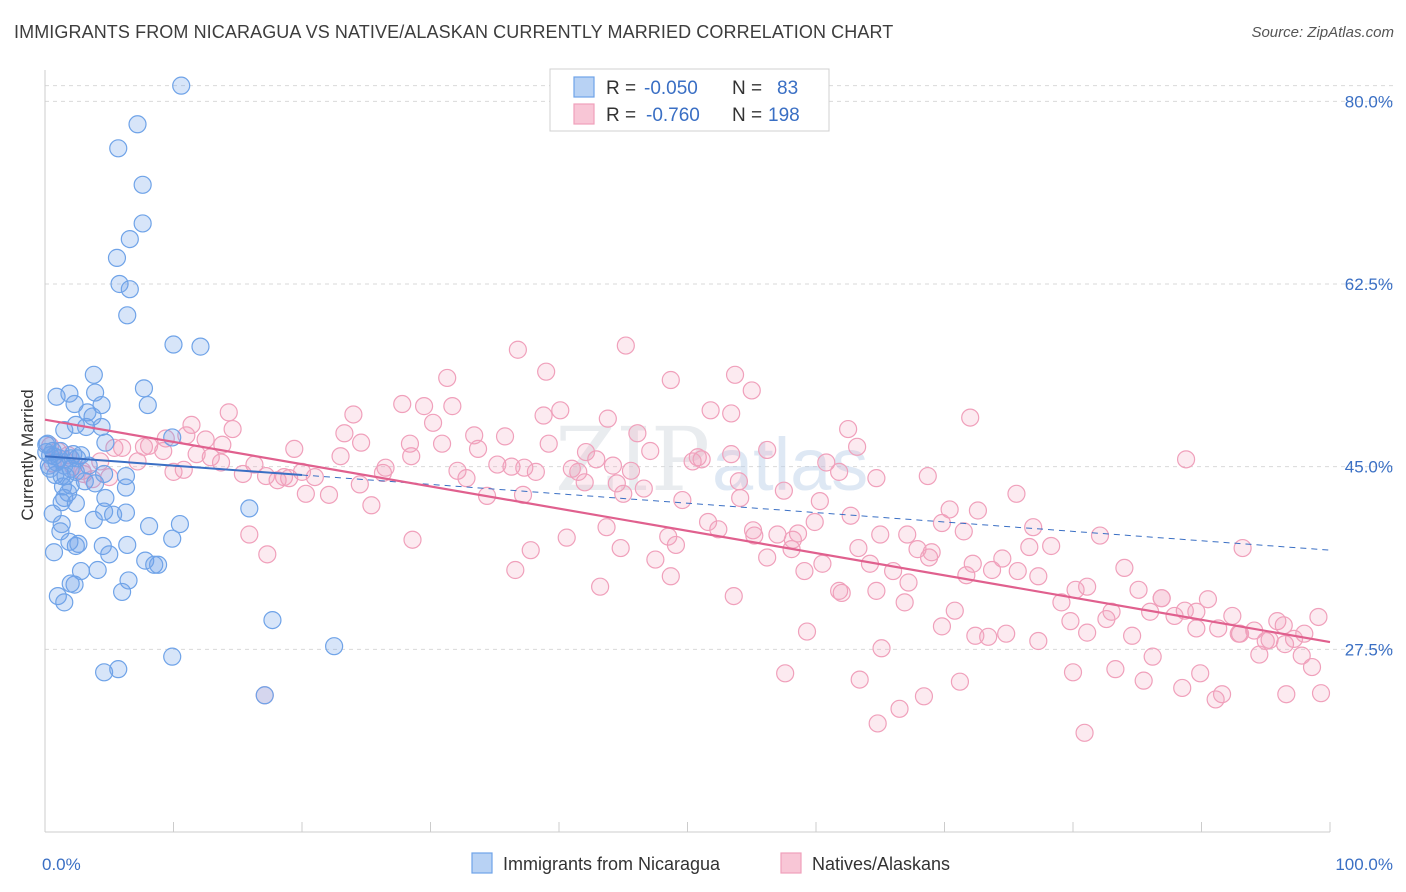 The width and height of the screenshot is (1406, 892). Describe the element at coordinates (816, 512) in the screenshot. I see `trend-line-nicaragua-dashed` at that location.